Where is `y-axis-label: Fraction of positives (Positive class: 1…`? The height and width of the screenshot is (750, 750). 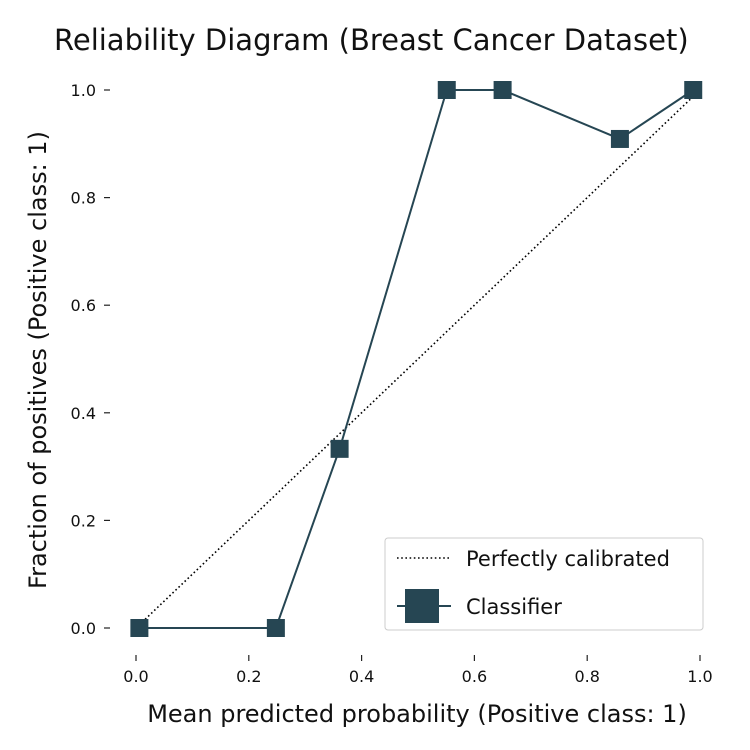
y-axis-label: Fraction of positives (Positive class: 1… is located at coordinates (38, 360).